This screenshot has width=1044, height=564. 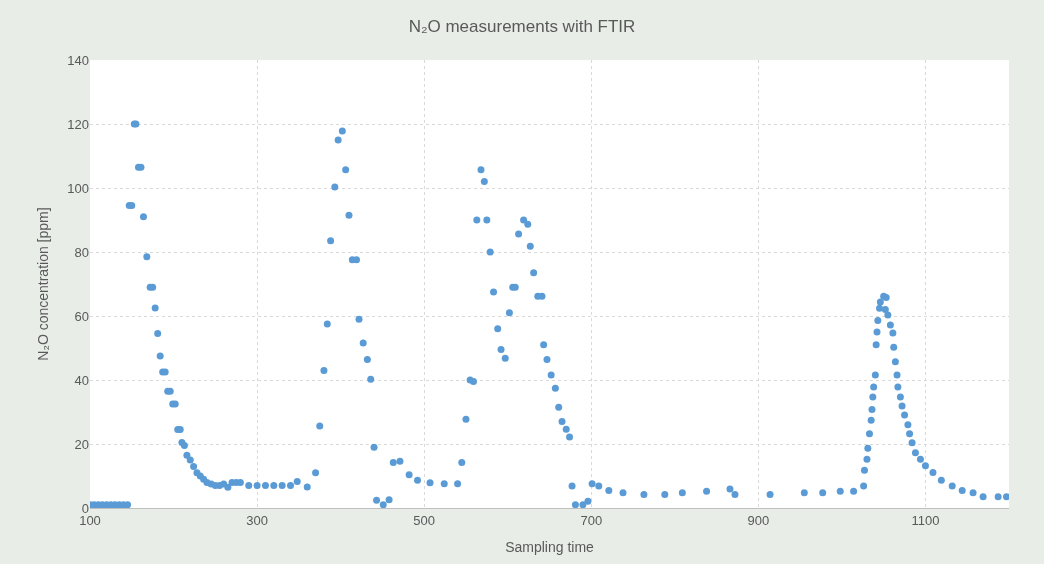 What do you see at coordinates (758, 520) in the screenshot?
I see `x-tick-label: 900` at bounding box center [758, 520].